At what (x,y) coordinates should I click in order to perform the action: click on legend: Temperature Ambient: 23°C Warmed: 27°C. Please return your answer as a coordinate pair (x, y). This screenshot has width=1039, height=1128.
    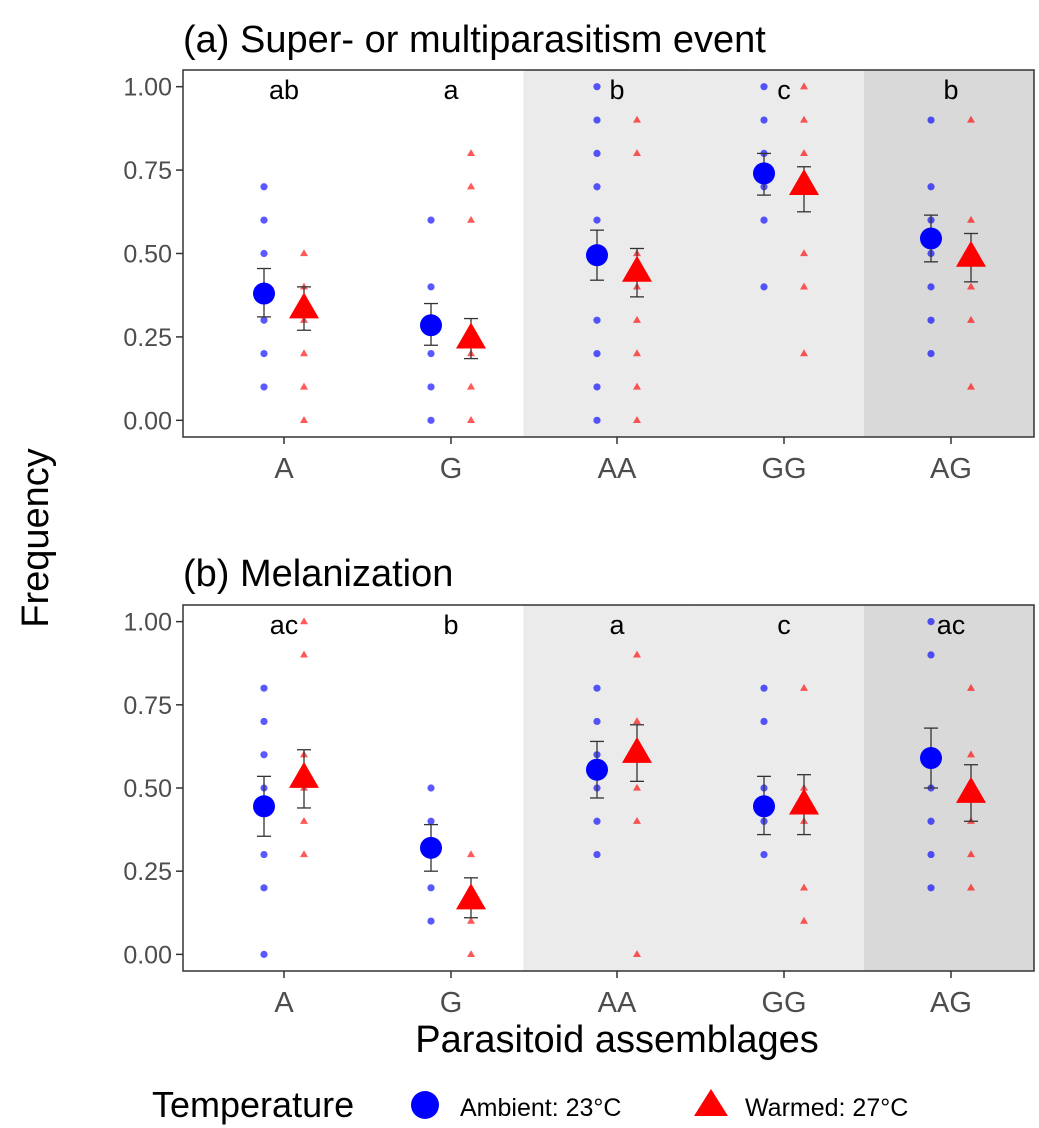
    Looking at the image, I should click on (530, 1104).